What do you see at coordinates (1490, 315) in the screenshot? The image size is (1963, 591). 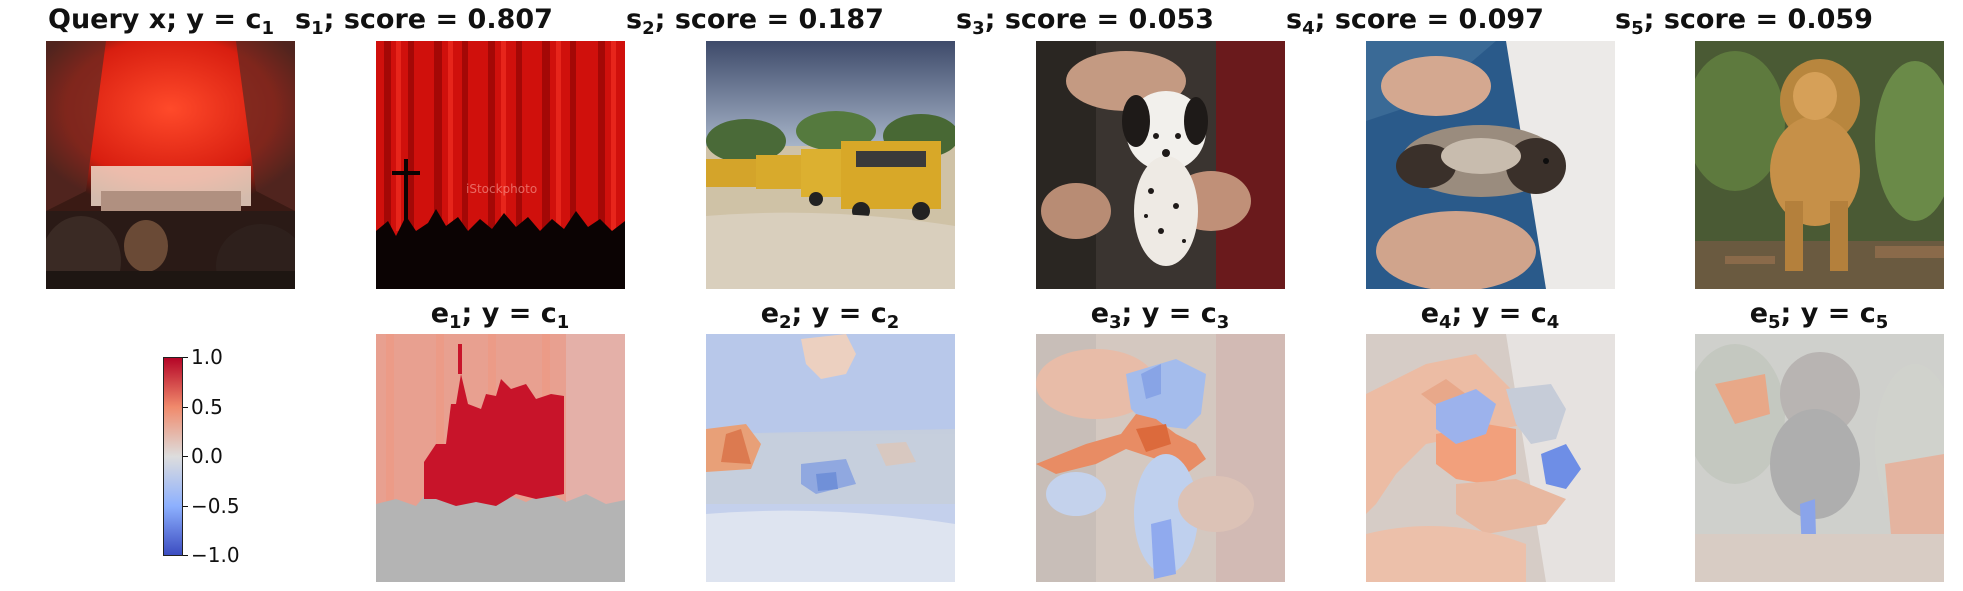 I see `title-e4: e4; y = c4` at bounding box center [1490, 315].